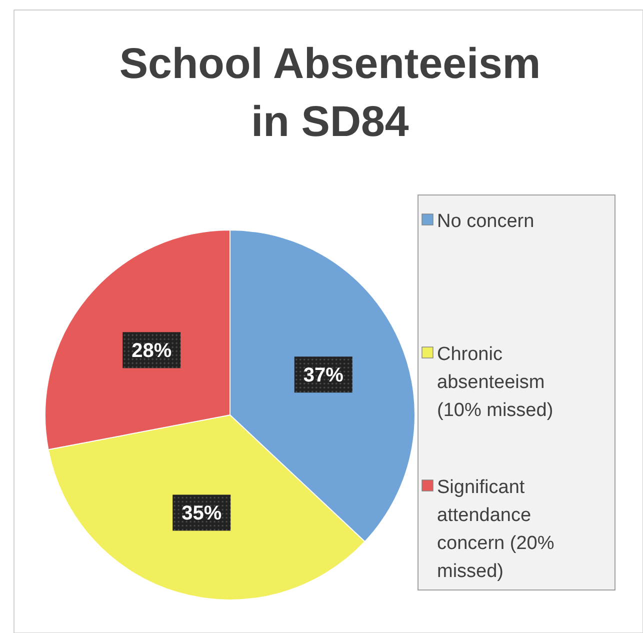 The height and width of the screenshot is (633, 643). Describe the element at coordinates (485, 221) in the screenshot. I see `legend-label: No concern` at that location.